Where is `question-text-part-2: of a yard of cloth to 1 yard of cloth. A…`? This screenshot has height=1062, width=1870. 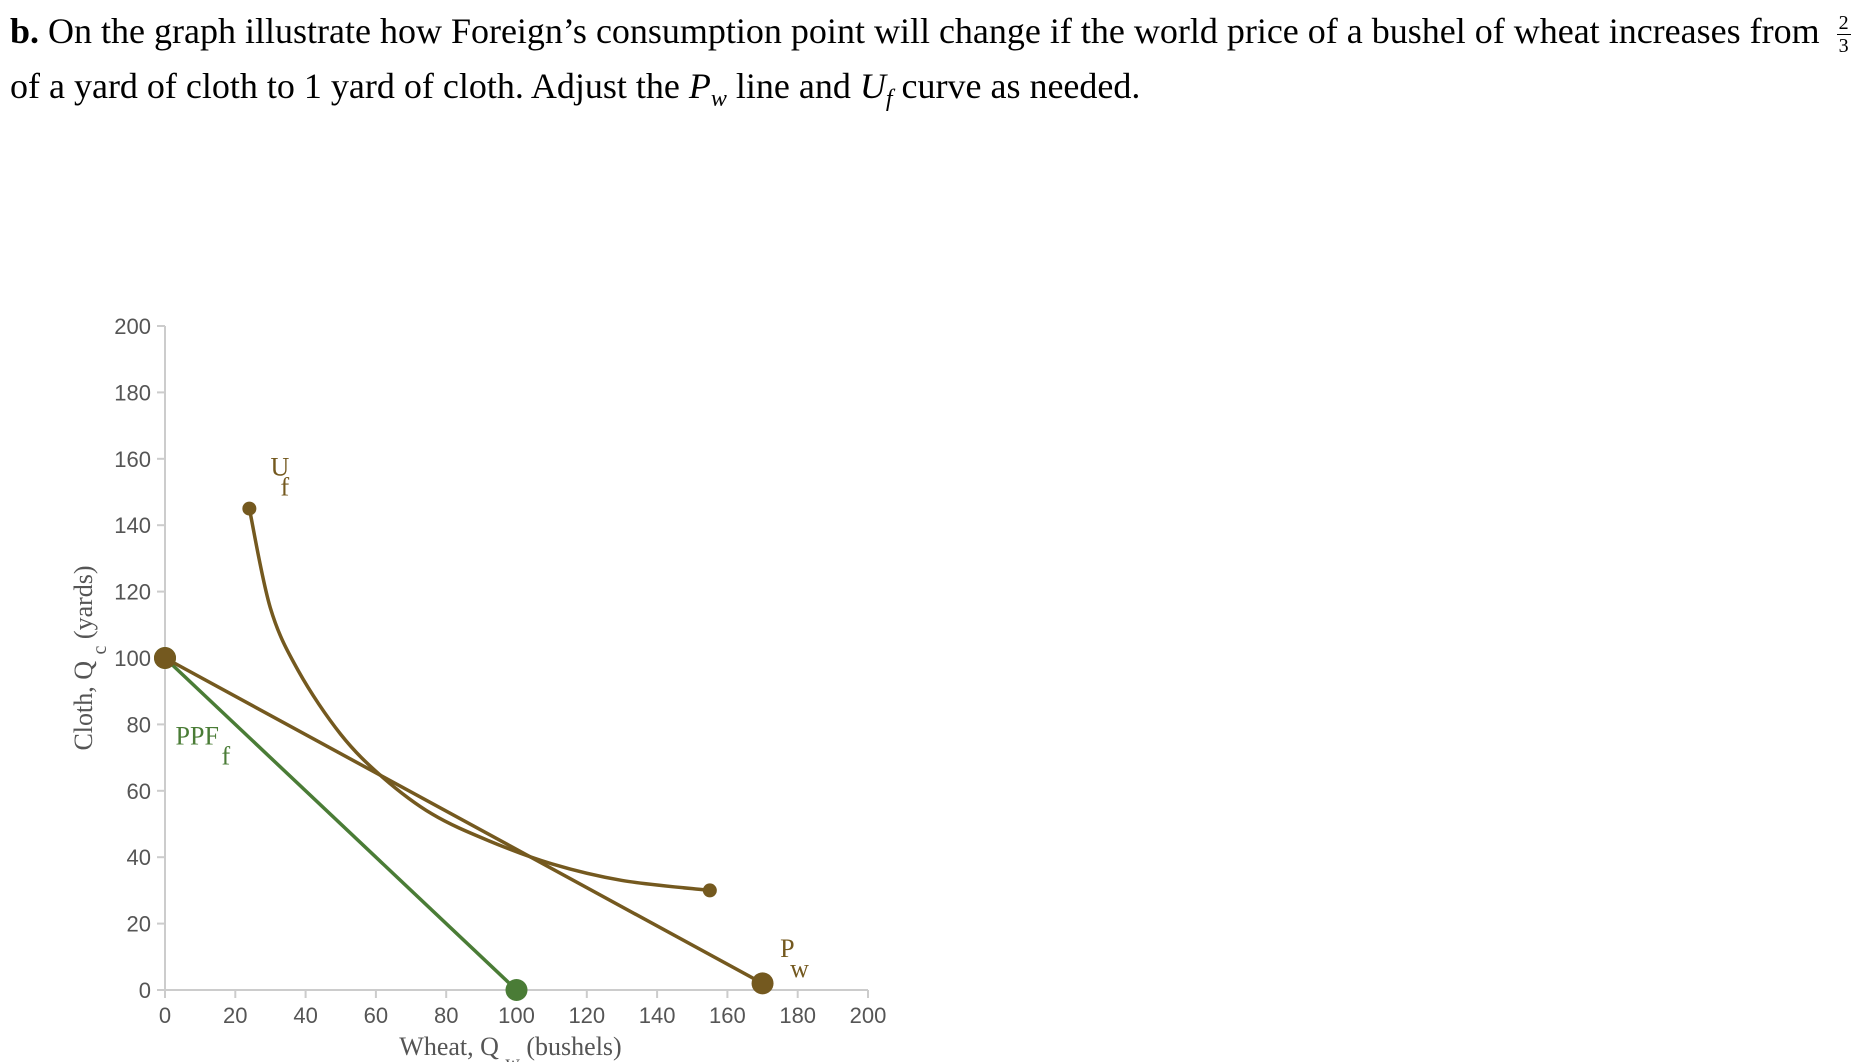 question-text-part-2: of a yard of cloth to 1 yard of cloth. A… is located at coordinates (345, 86).